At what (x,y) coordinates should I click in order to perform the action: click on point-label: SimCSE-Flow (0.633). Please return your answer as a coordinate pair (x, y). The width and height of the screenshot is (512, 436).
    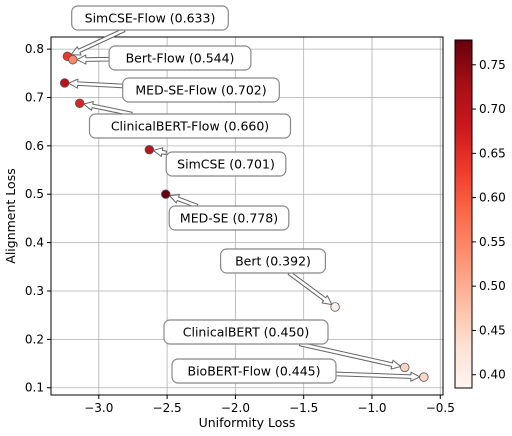
    Looking at the image, I should click on (150, 18).